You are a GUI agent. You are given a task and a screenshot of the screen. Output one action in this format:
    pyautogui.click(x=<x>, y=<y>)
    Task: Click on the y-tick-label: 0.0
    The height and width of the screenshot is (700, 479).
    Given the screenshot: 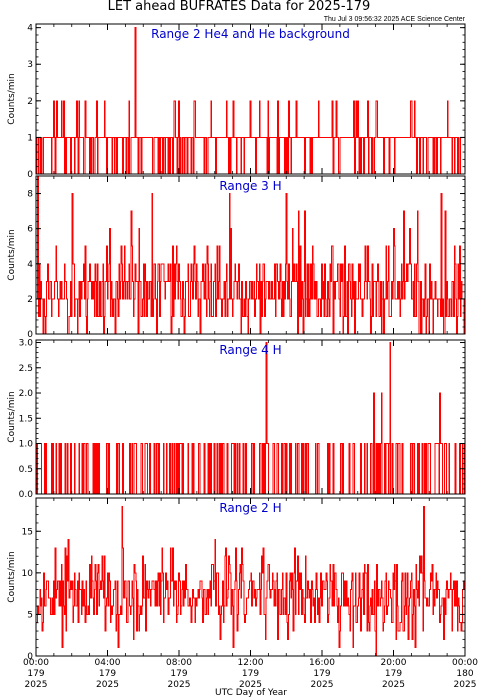 What is the action you would take?
    pyautogui.click(x=26, y=495)
    